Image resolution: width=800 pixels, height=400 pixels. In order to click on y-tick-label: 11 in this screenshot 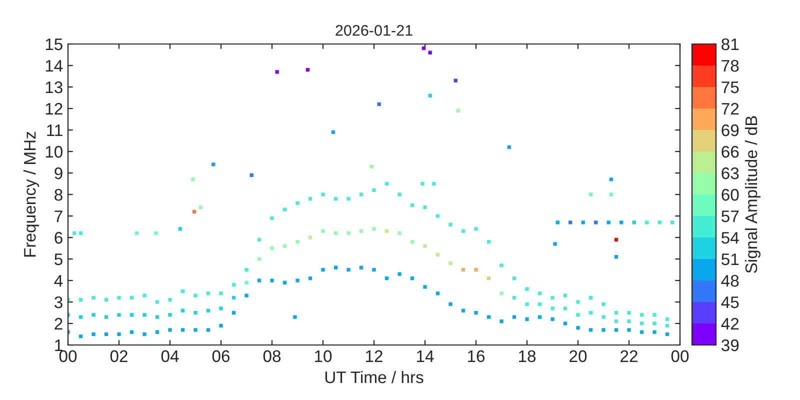, I will do `click(54, 130)`.